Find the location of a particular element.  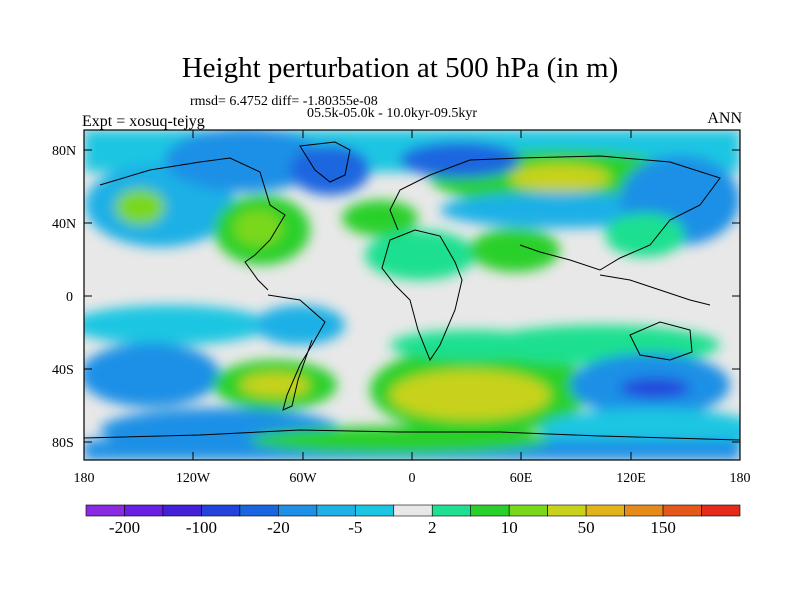

colorbar-label: 2 is located at coordinates (432, 527).